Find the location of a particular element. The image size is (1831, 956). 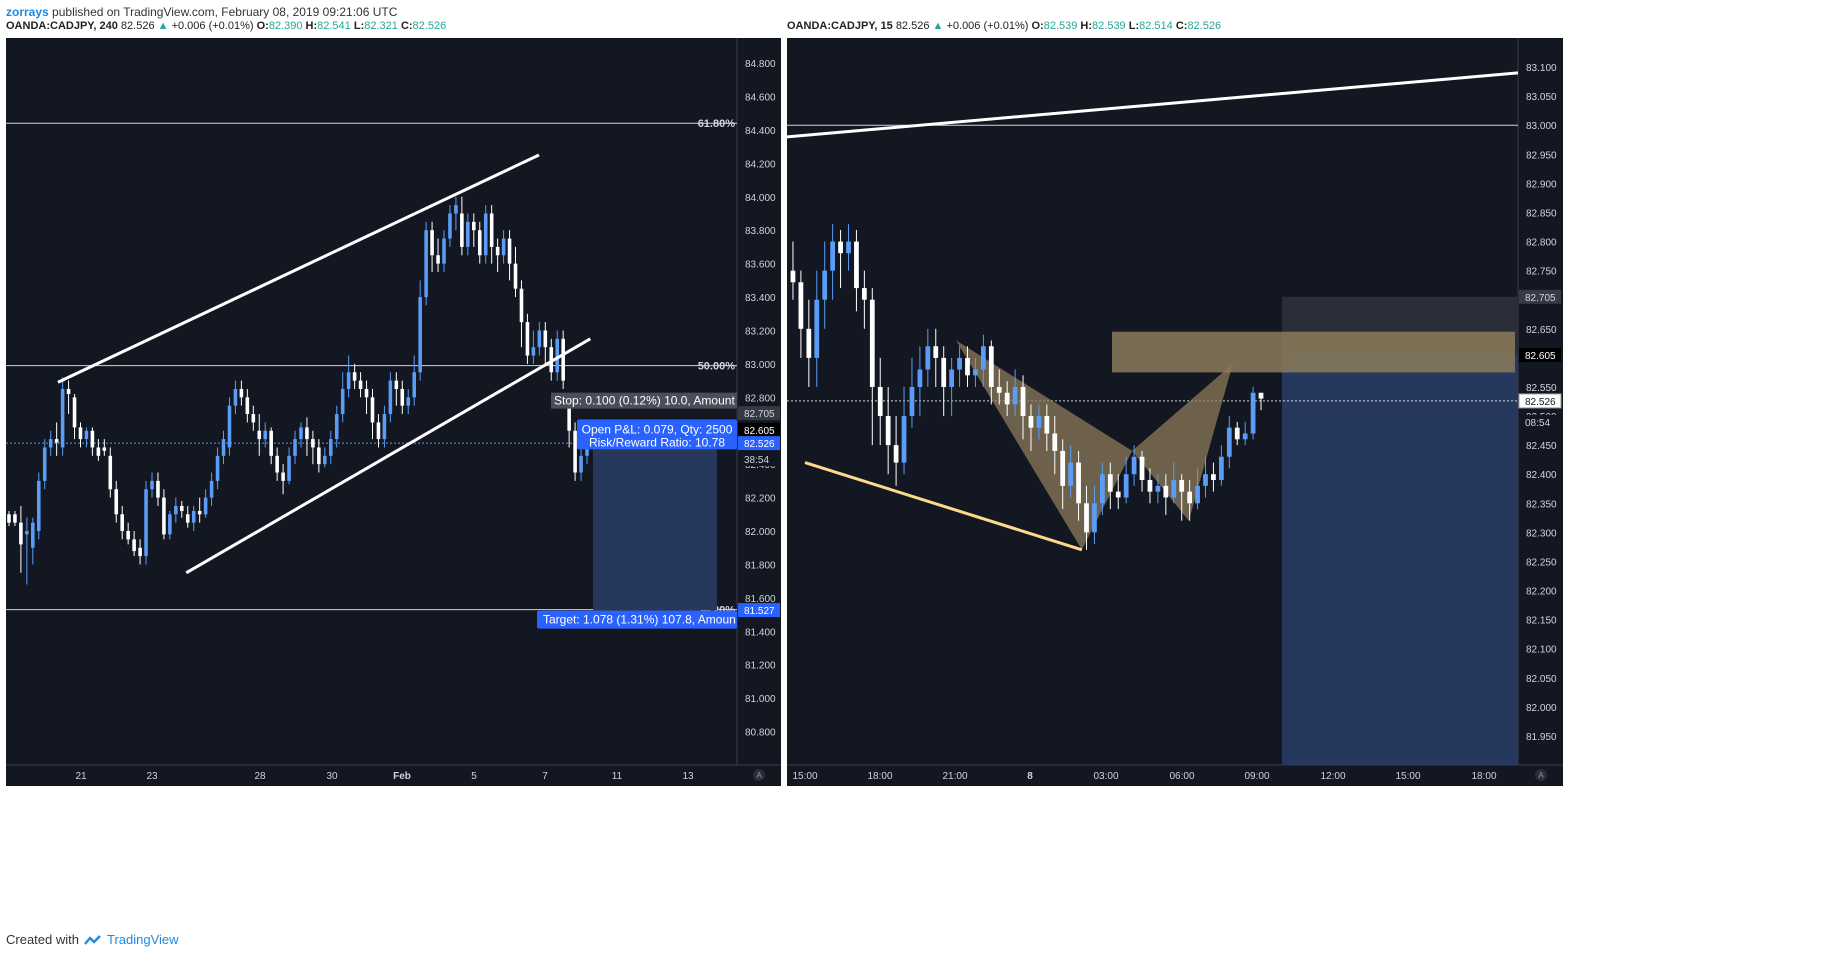

left-y-tick-18: 81.200 is located at coordinates (760, 666).